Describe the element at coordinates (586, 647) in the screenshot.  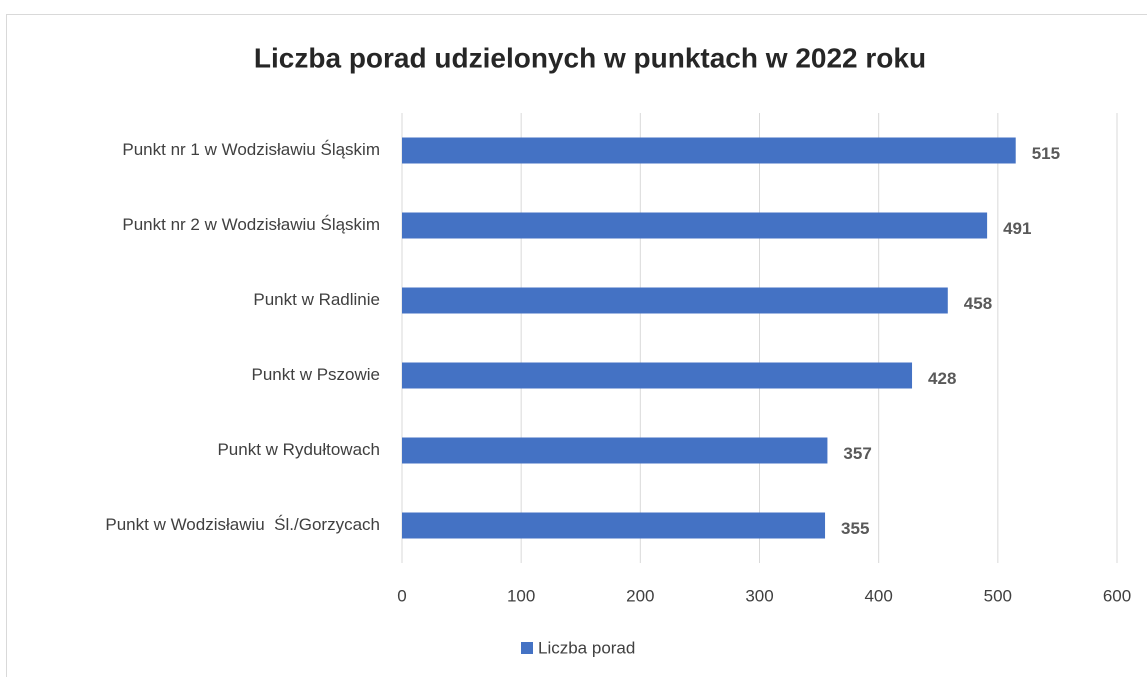
I see `legend-label: Liczba porad` at that location.